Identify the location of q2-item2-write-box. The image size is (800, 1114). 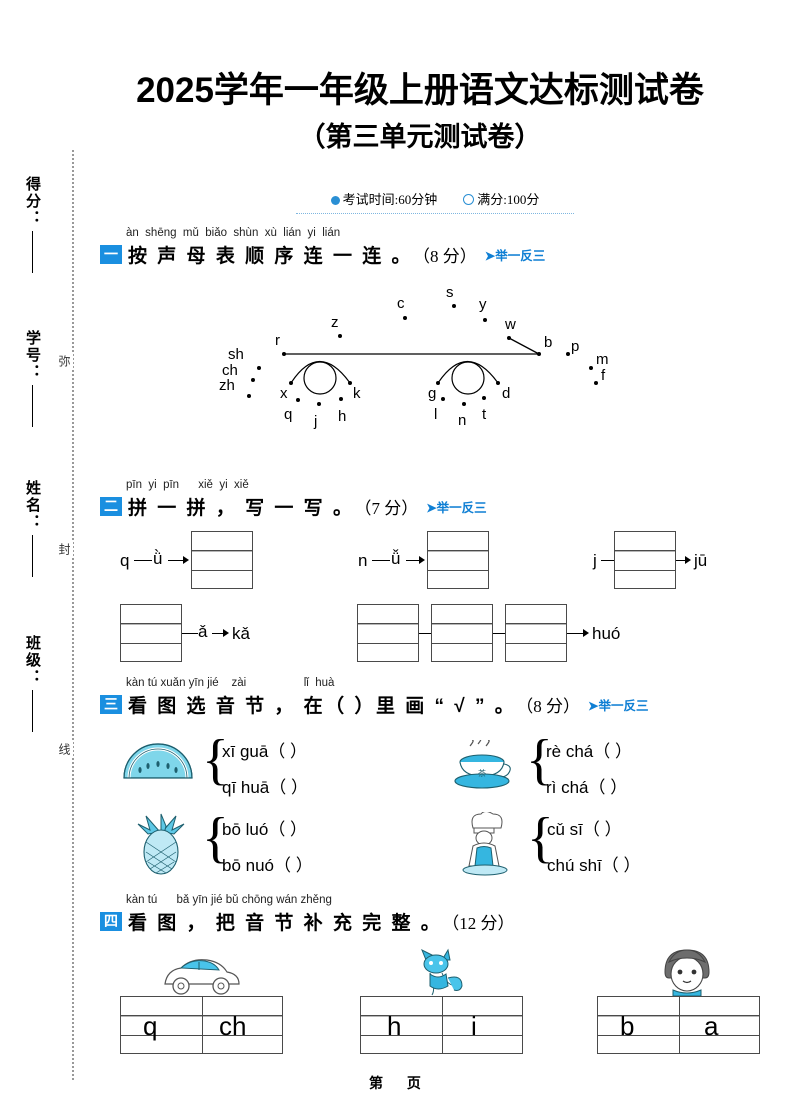
(458, 560).